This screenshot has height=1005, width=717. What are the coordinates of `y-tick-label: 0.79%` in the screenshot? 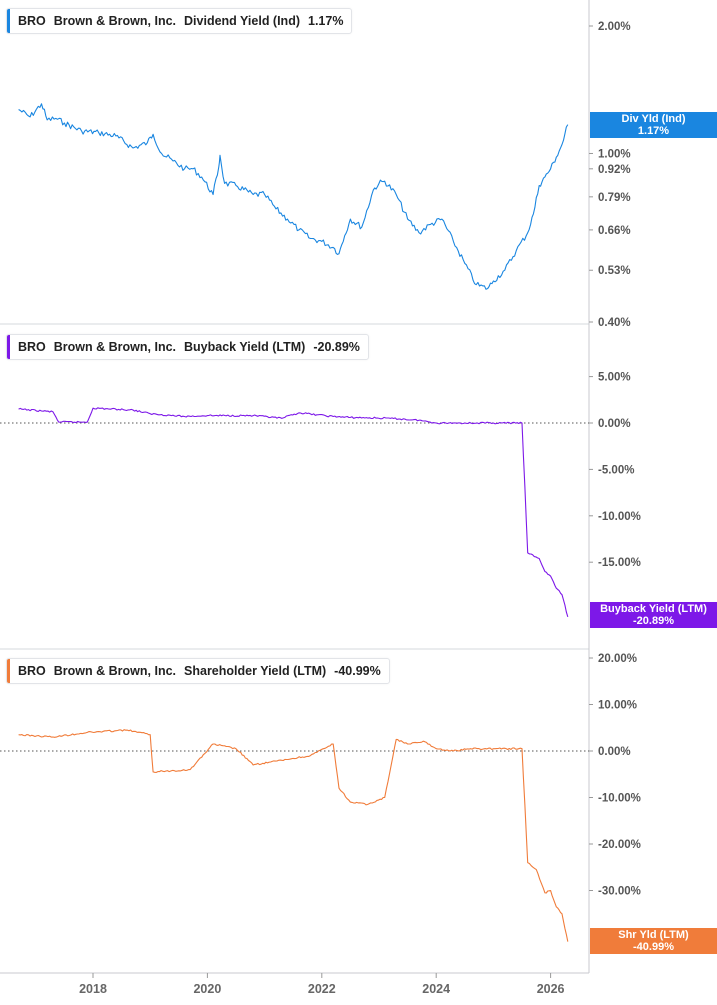 It's located at (614, 198).